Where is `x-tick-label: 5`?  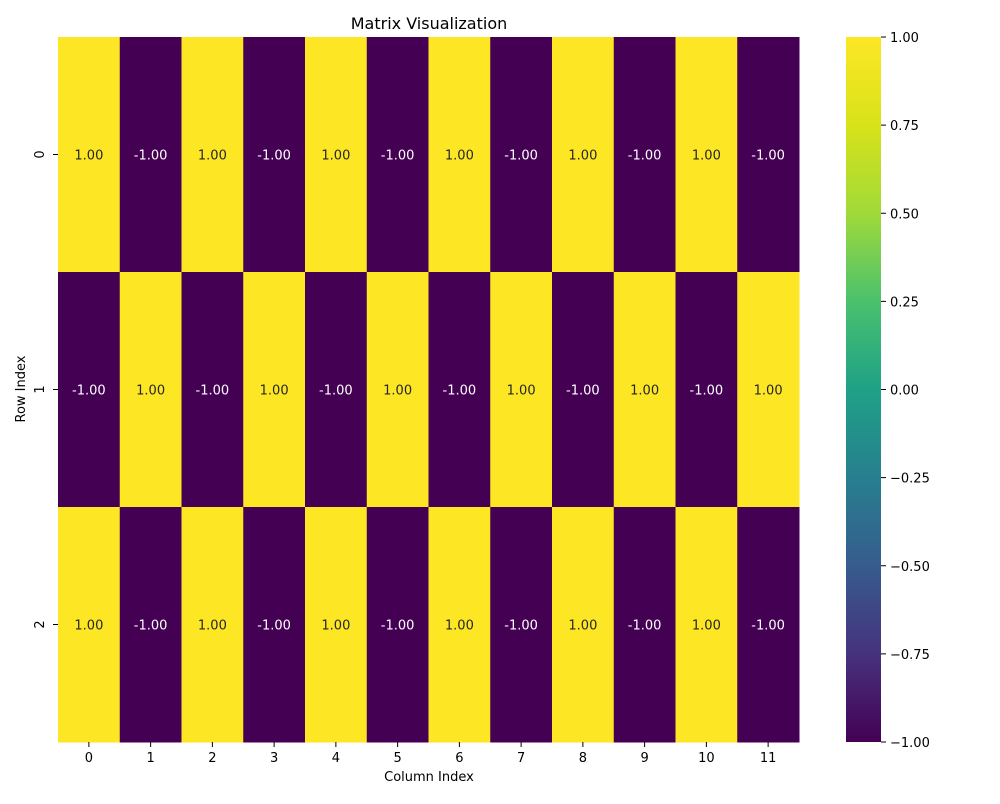
x-tick-label: 5 is located at coordinates (397, 758).